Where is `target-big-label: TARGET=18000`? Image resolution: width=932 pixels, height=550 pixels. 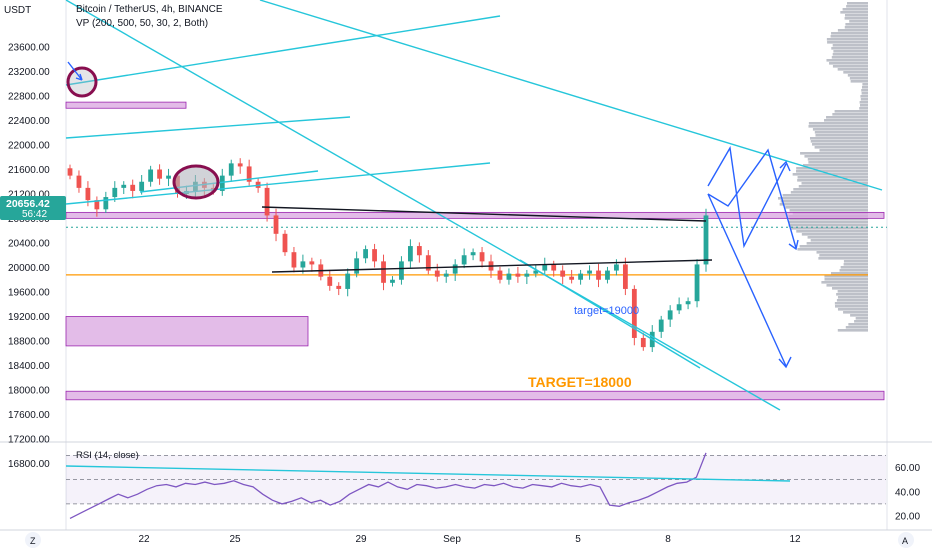
target-big-label: TARGET=18000 is located at coordinates (580, 382).